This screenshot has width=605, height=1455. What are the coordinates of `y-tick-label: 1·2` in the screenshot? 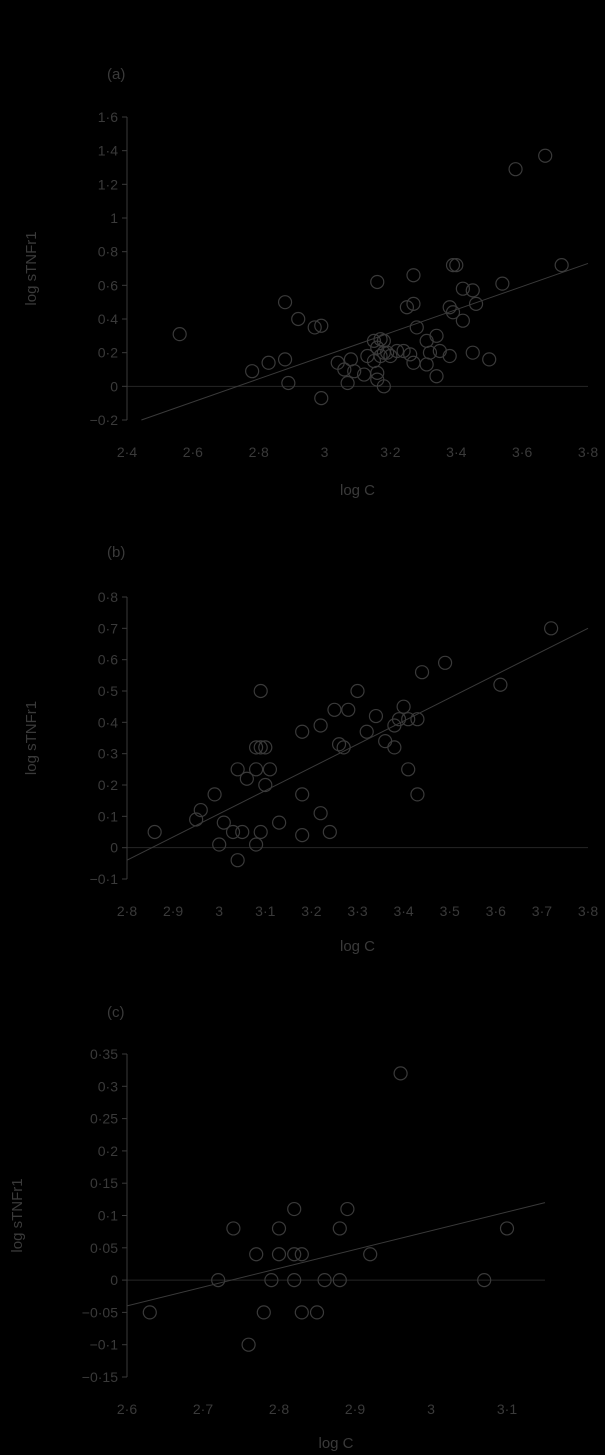 It's located at (108, 184).